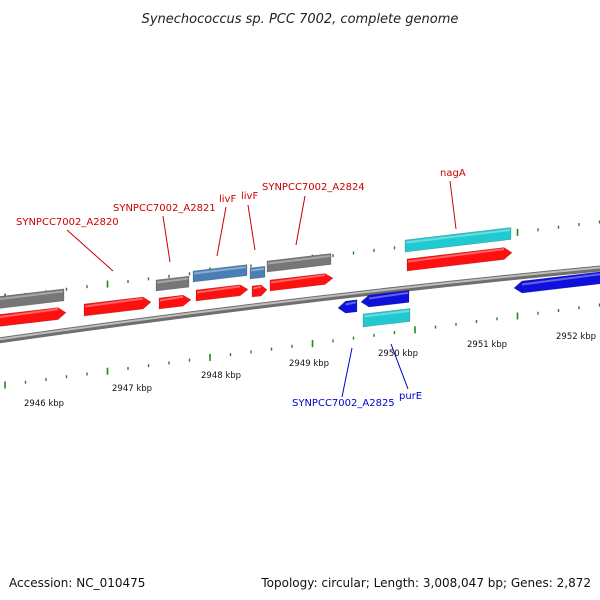  What do you see at coordinates (576, 337) in the screenshot?
I see `kbp-label: 2952 kbp` at bounding box center [576, 337].